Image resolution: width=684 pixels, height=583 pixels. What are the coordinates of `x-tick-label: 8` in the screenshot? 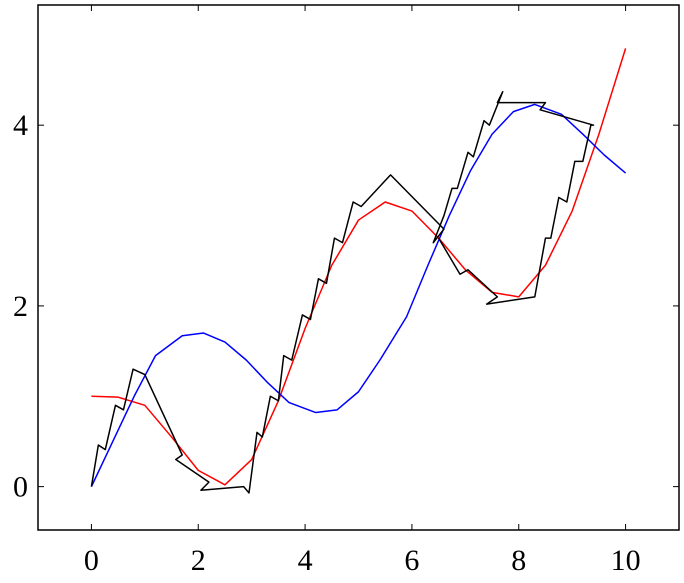 It's located at (518, 560).